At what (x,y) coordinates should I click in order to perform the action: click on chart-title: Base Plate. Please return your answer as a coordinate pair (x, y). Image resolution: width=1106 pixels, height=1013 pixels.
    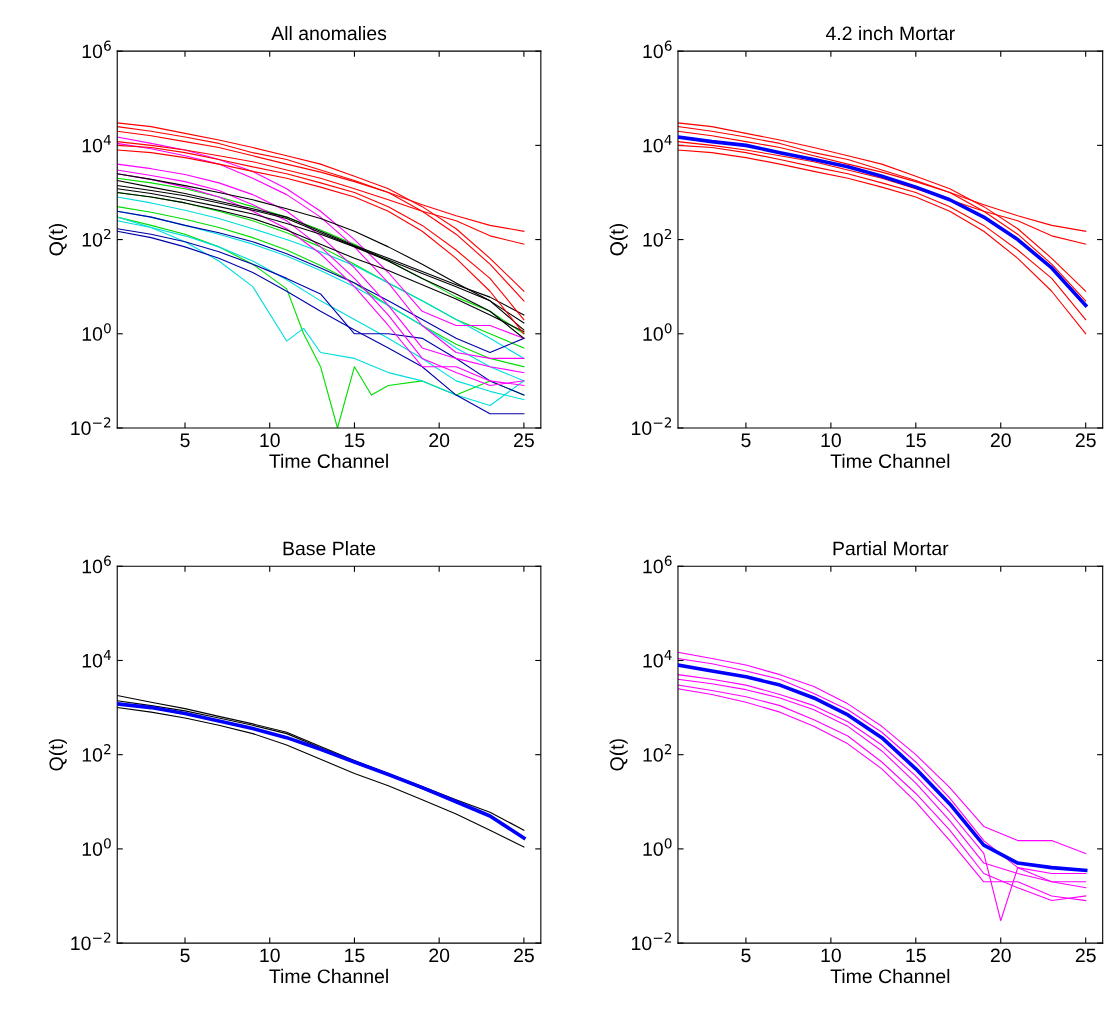
    Looking at the image, I should click on (329, 548).